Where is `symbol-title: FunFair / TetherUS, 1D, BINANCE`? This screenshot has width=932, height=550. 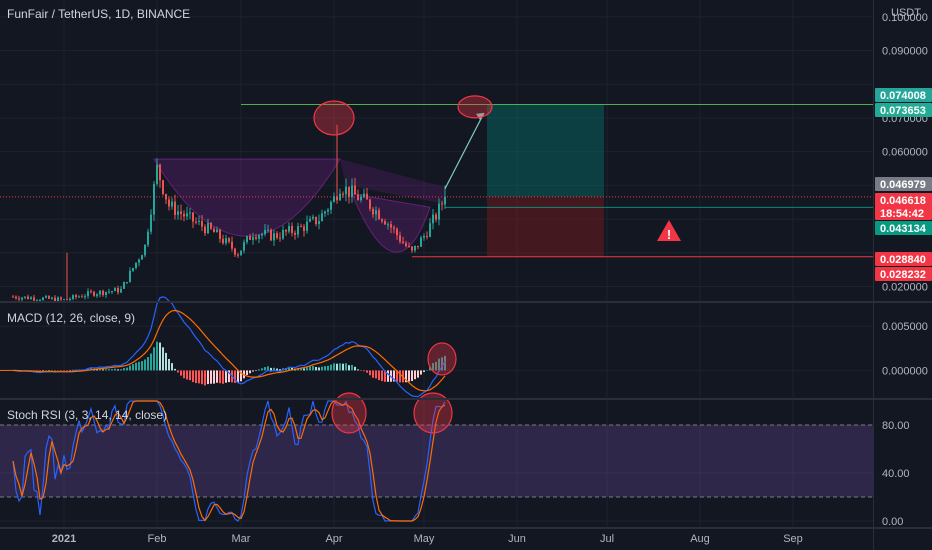 symbol-title: FunFair / TetherUS, 1D, BINANCE is located at coordinates (98, 14).